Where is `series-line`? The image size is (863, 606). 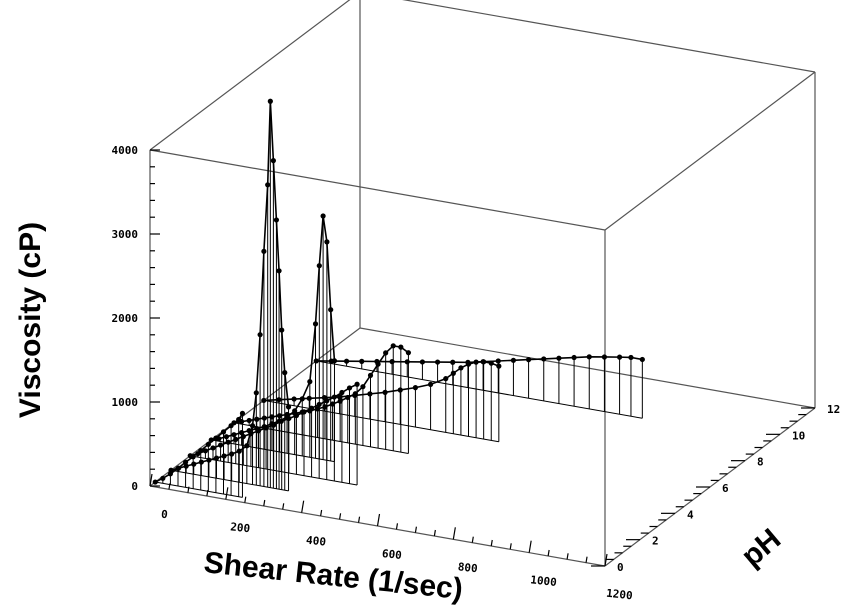 series-line is located at coordinates (381, 381).